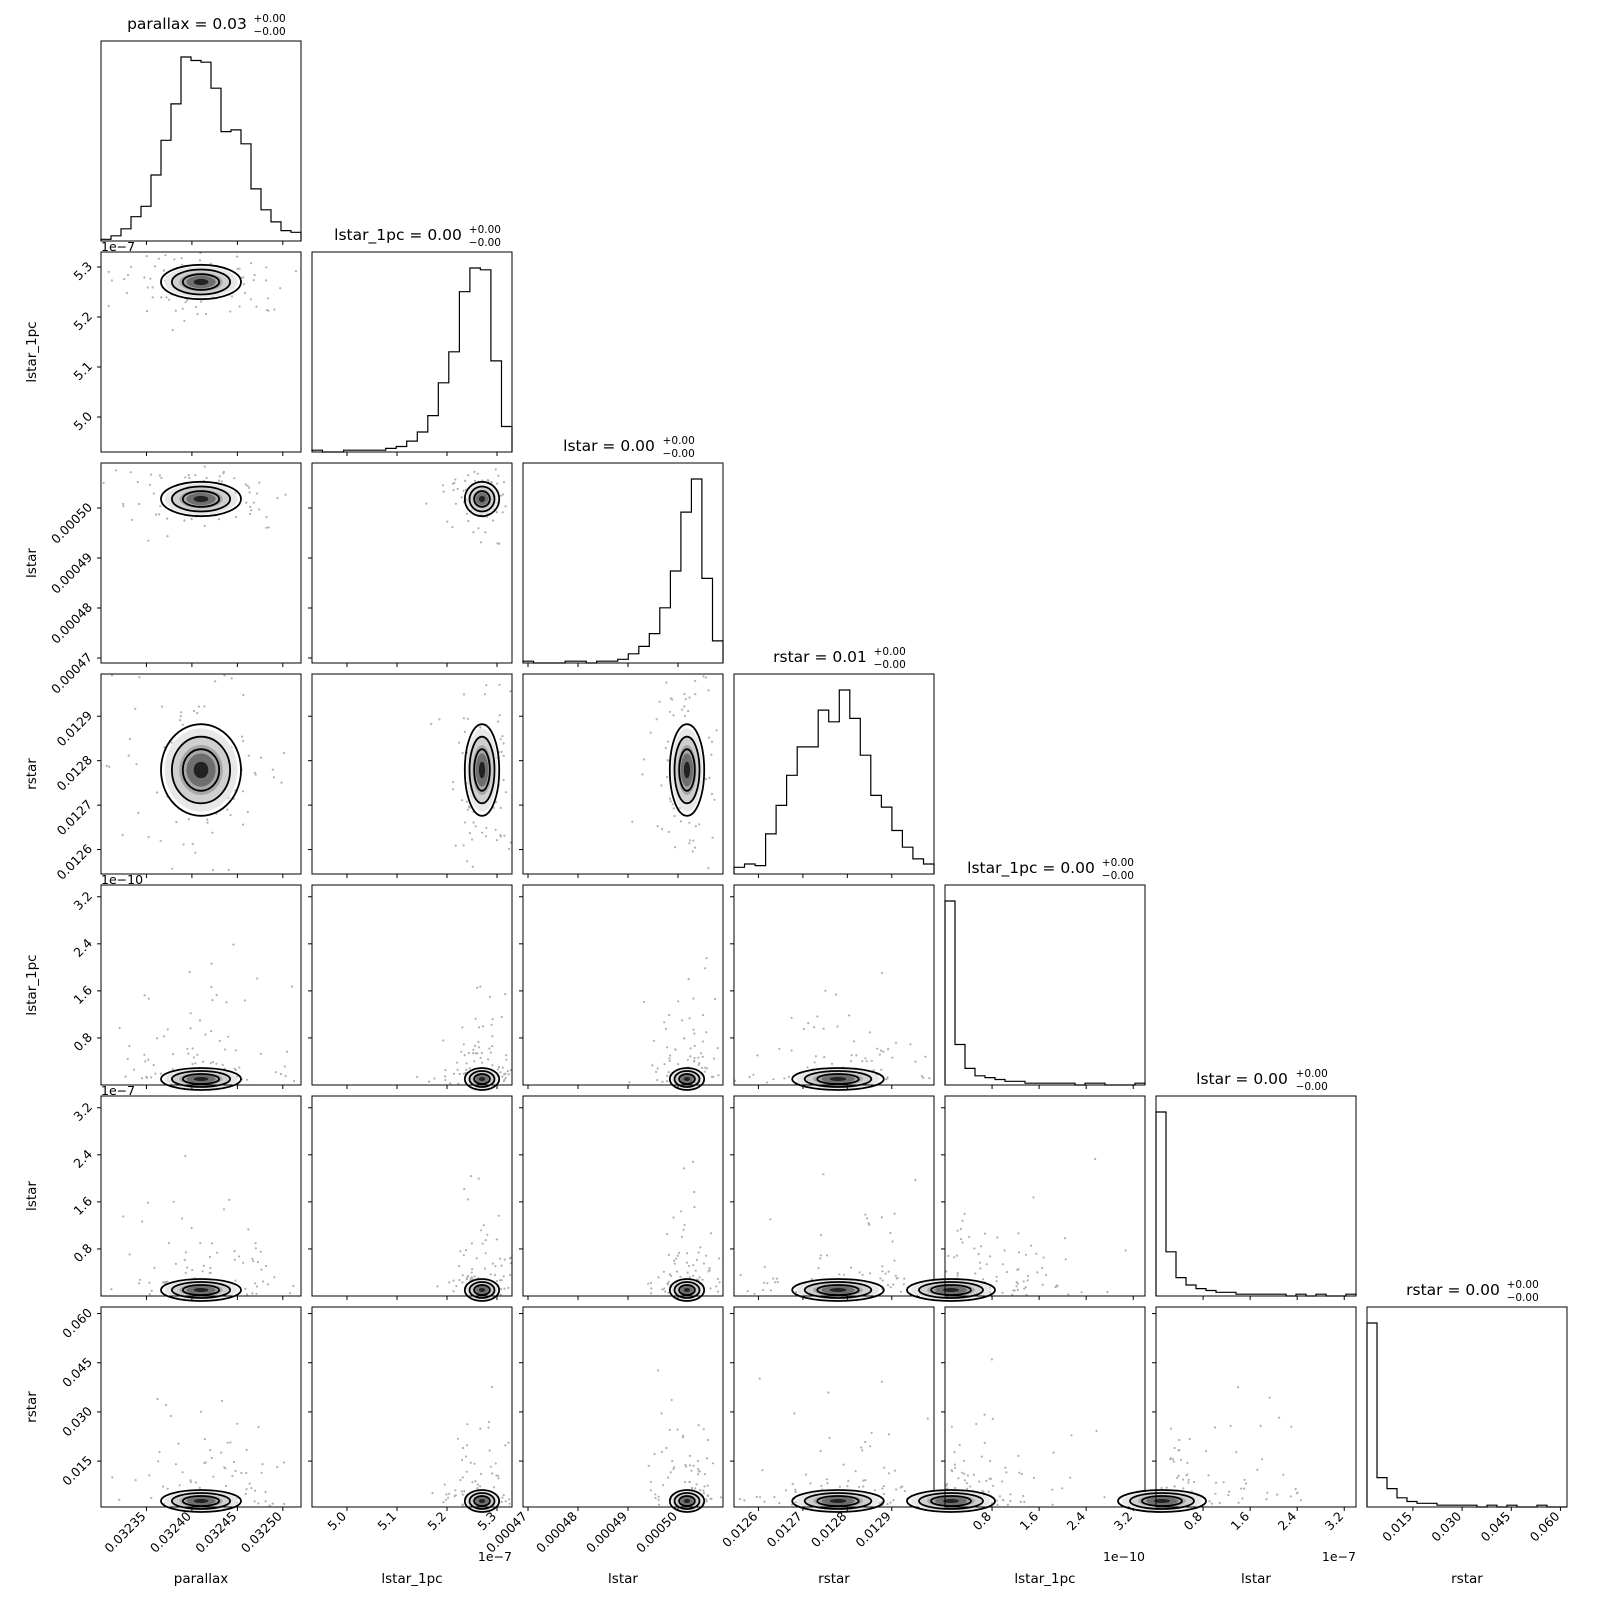 Image resolution: width=1600 pixels, height=1600 pixels. I want to click on panel-title: parallax = 0.03, so click(187, 24).